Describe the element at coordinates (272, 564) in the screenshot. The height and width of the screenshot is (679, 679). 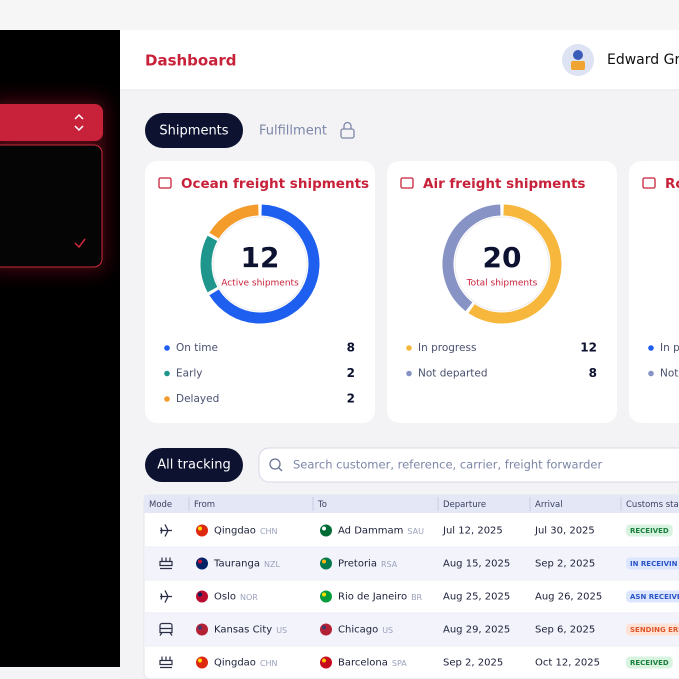
I see `from-code: NZL` at that location.